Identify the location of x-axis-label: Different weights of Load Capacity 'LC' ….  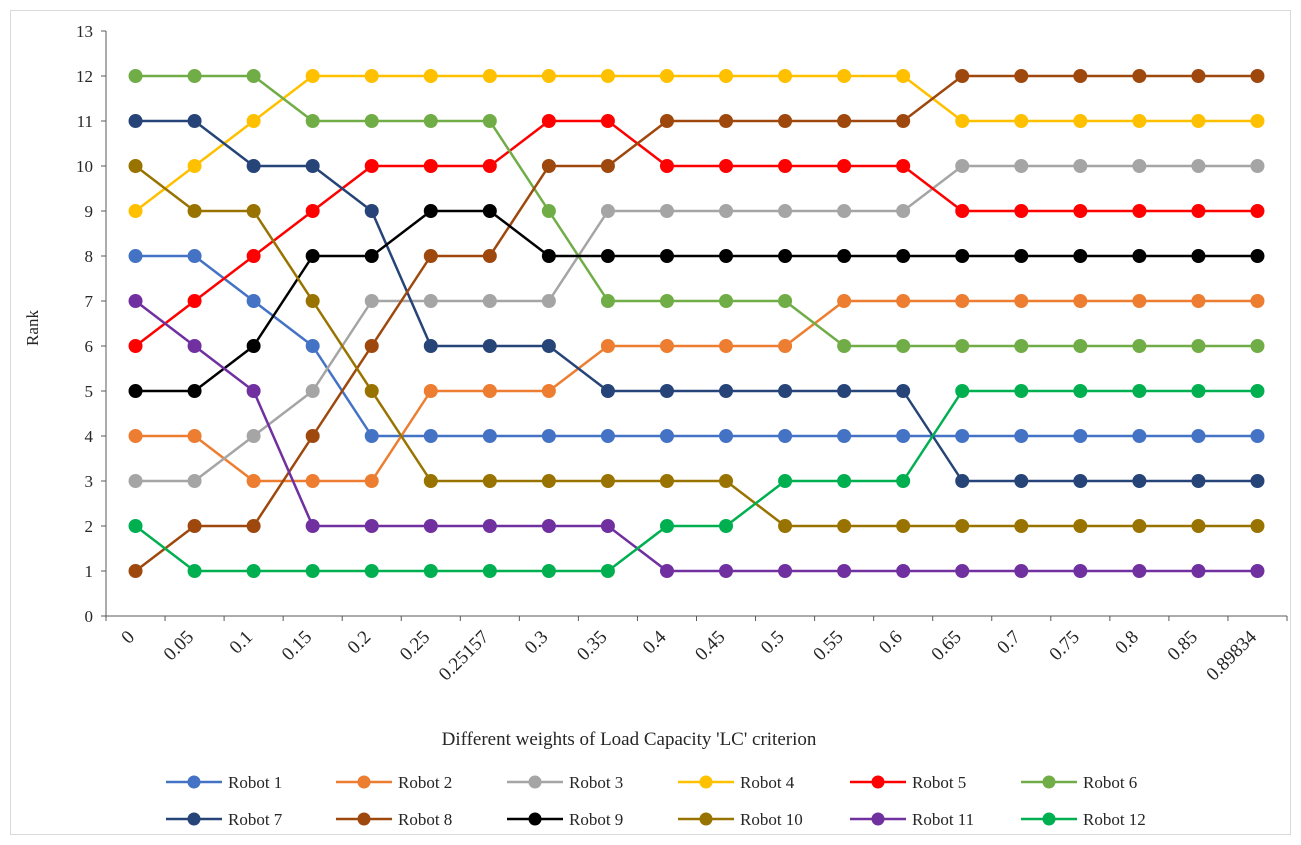
(629, 739).